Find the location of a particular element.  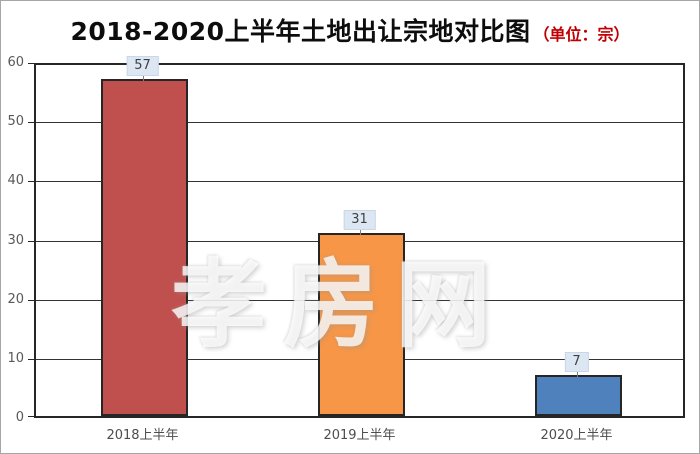

chart-title: 2018-2020上半年土地出让宗地对比图 （单位：宗） is located at coordinates (350, 30).